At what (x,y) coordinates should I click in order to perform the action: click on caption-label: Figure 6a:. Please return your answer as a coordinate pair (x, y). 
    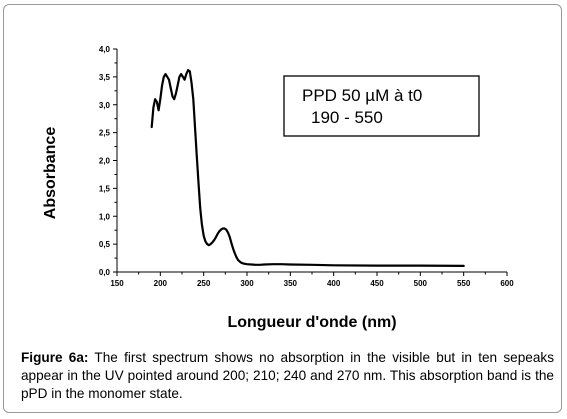
    Looking at the image, I should click on (55, 357).